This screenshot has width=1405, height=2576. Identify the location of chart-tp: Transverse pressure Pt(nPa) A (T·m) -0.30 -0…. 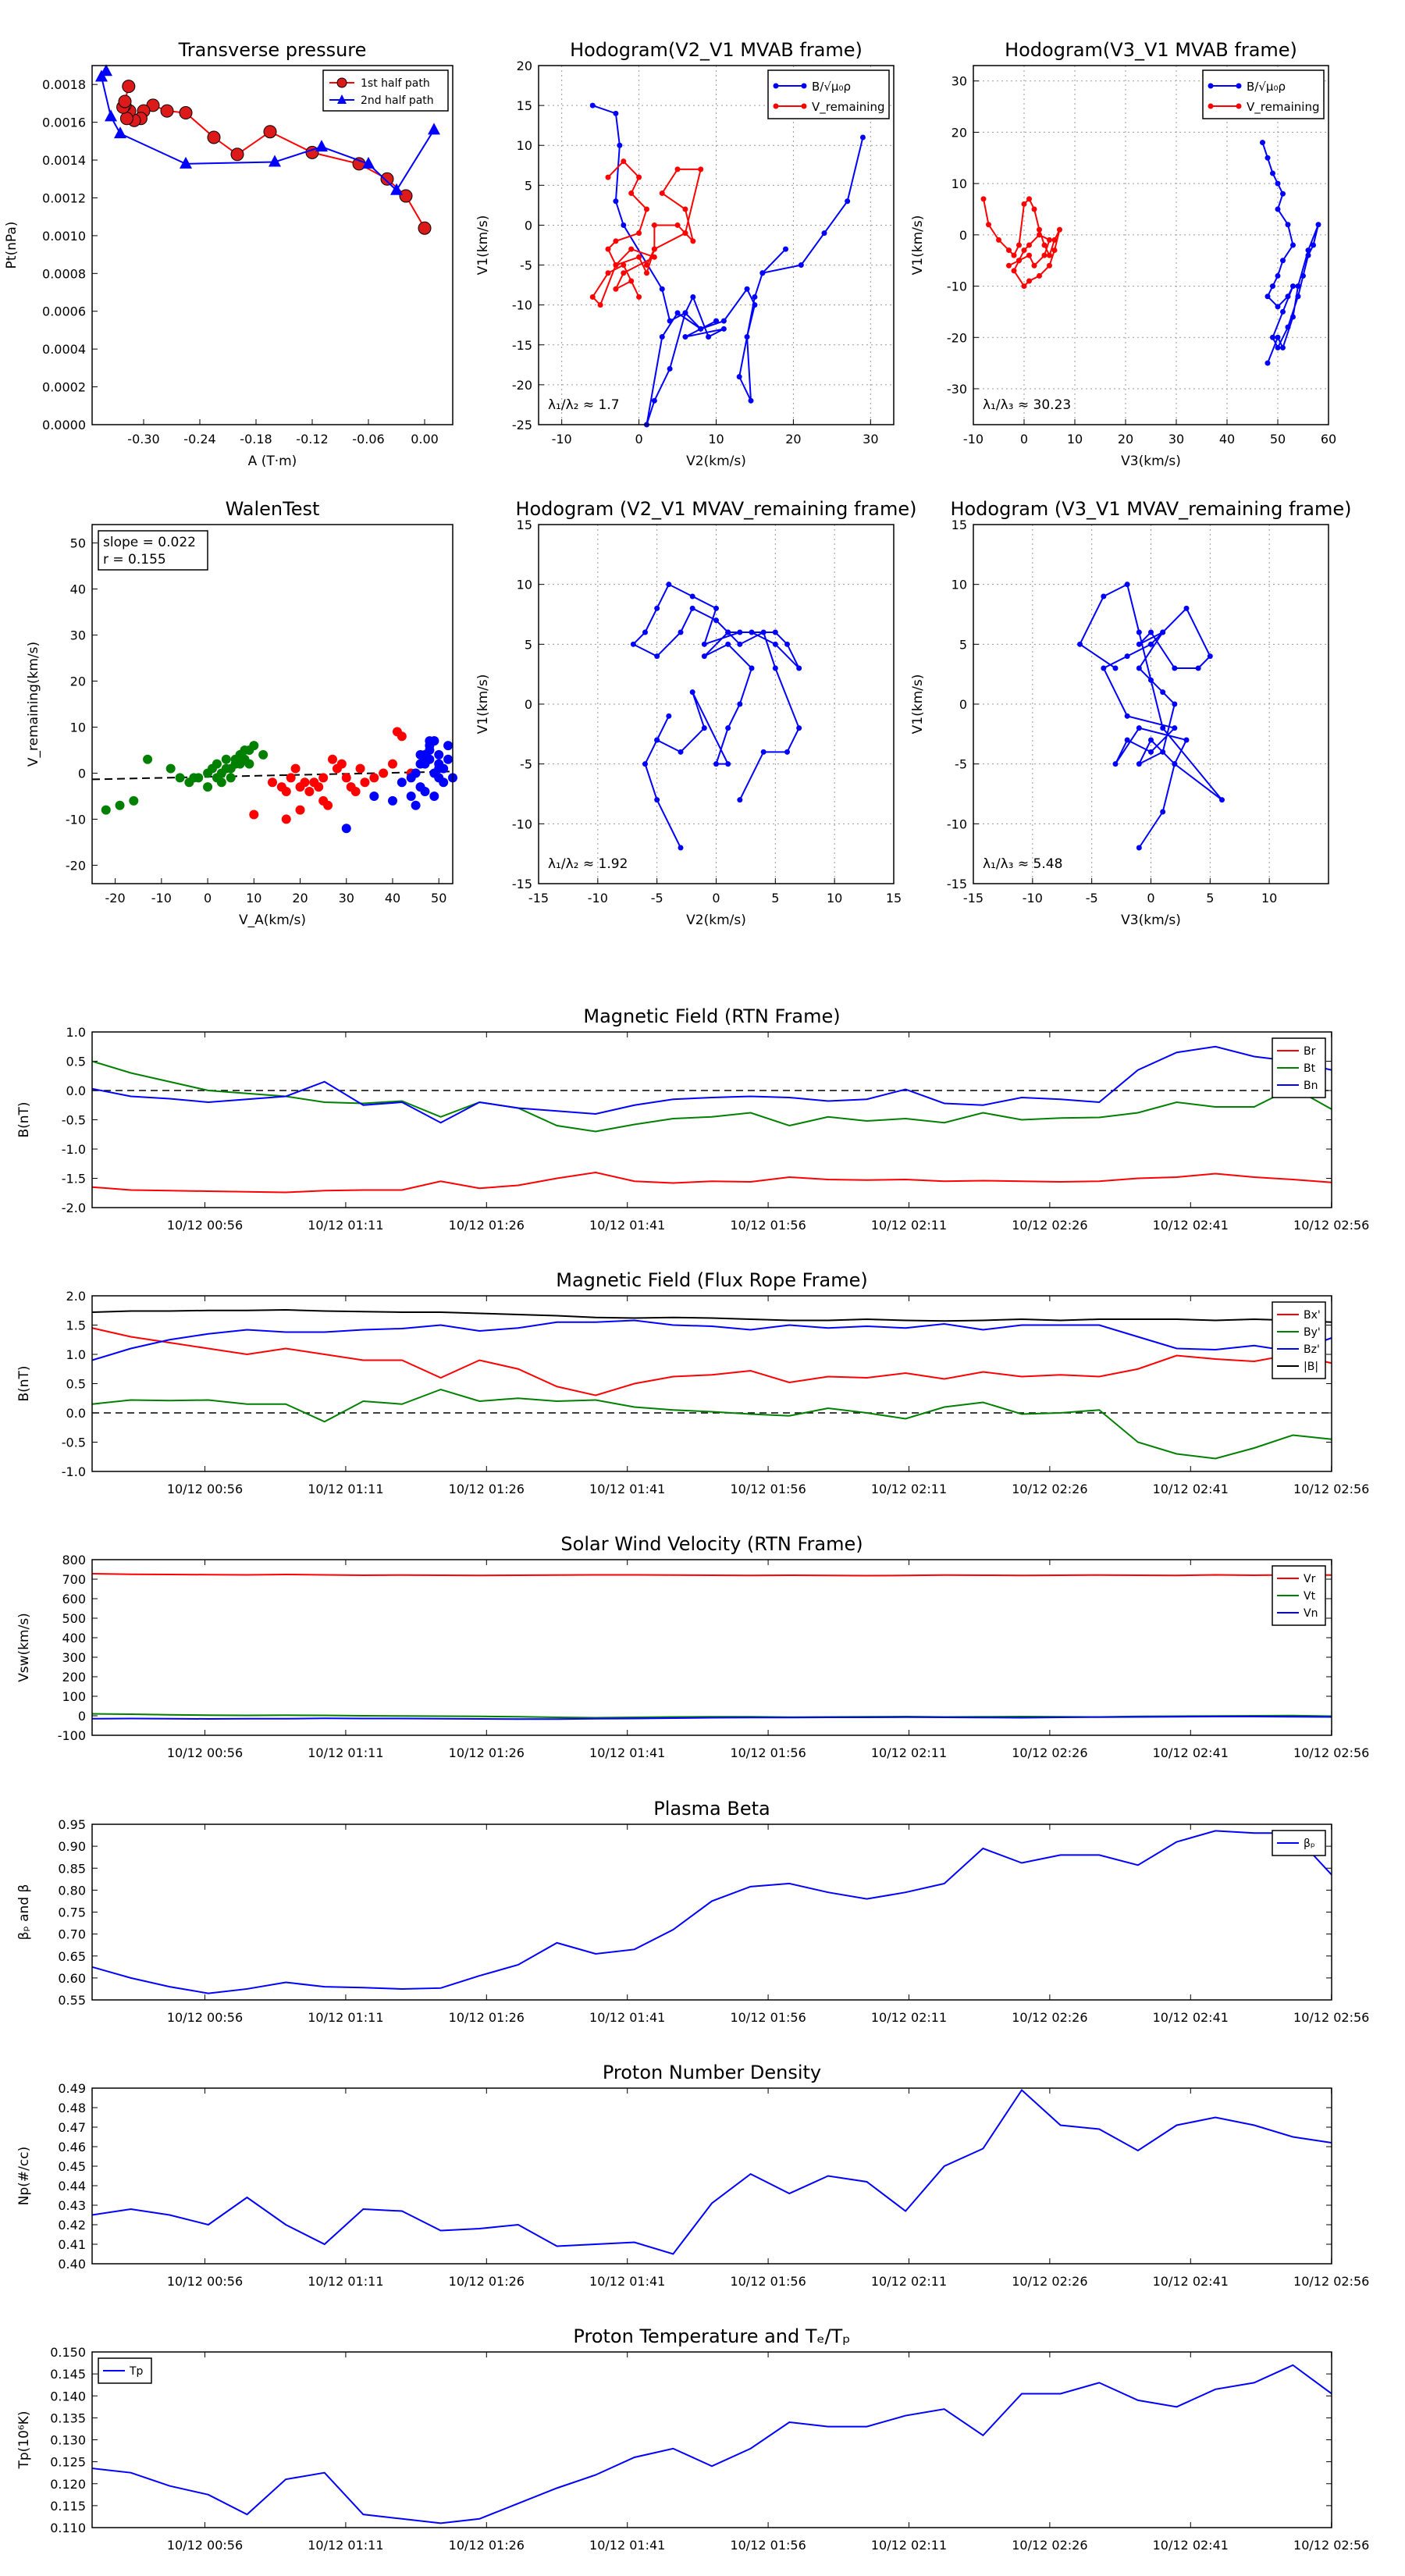
(229, 254).